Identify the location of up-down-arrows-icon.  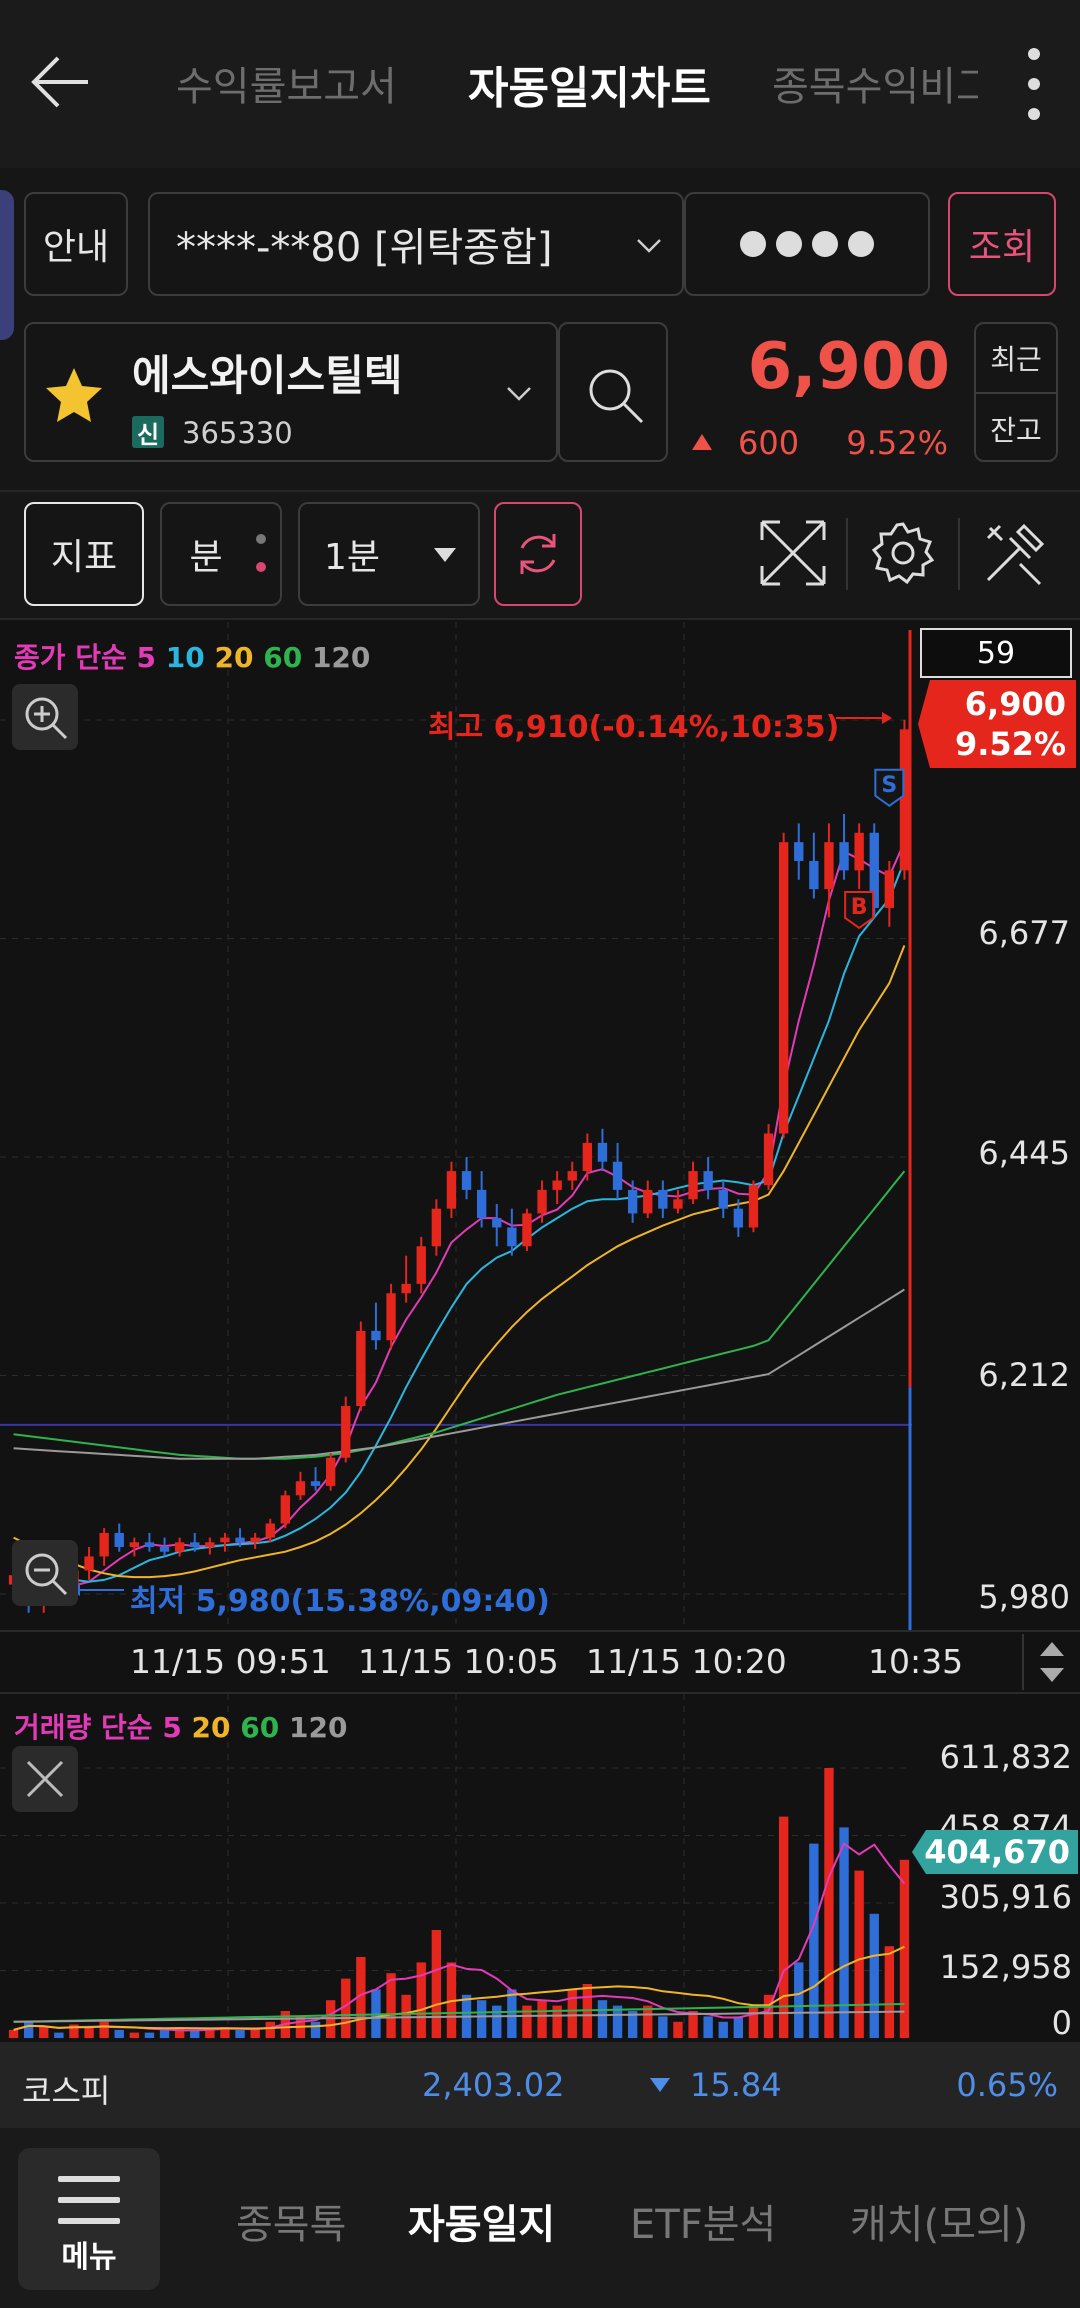
(1052, 1662).